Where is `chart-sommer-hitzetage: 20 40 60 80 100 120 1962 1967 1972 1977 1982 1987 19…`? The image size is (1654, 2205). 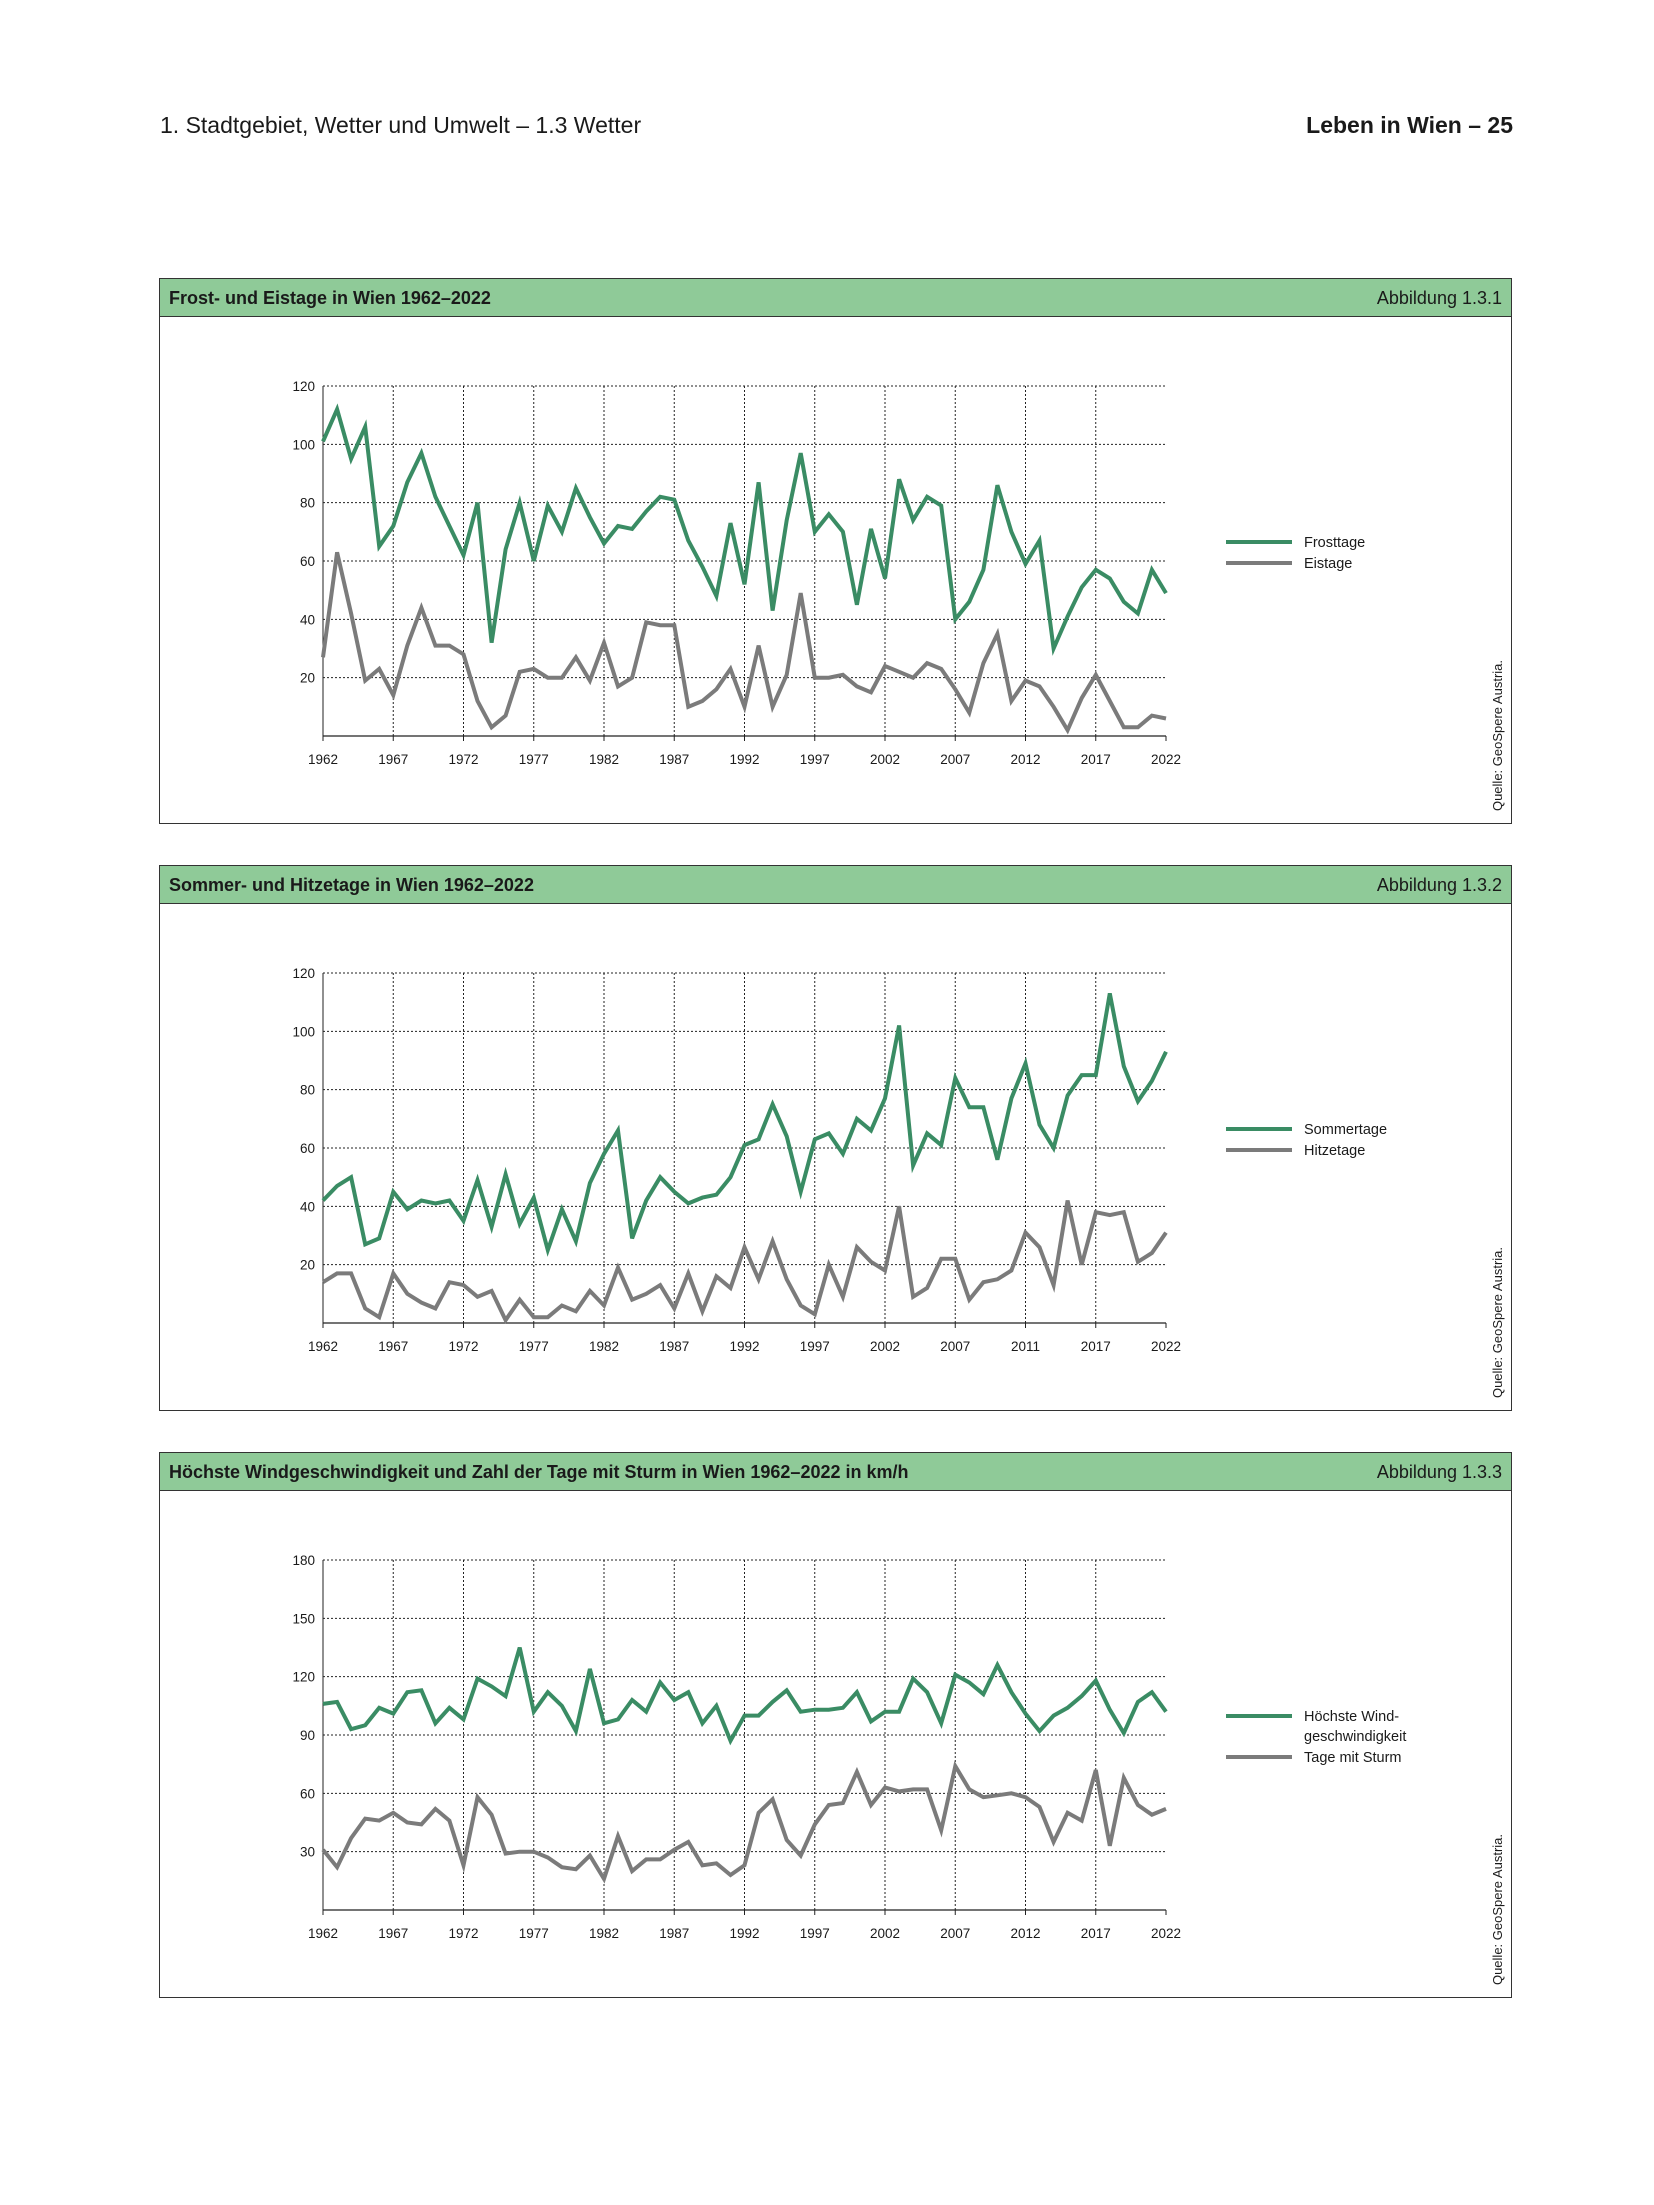
chart-sommer-hitzetage: 20 40 60 80 100 120 1962 1967 1972 1977 1982 1987 19… is located at coordinates (839, 1160).